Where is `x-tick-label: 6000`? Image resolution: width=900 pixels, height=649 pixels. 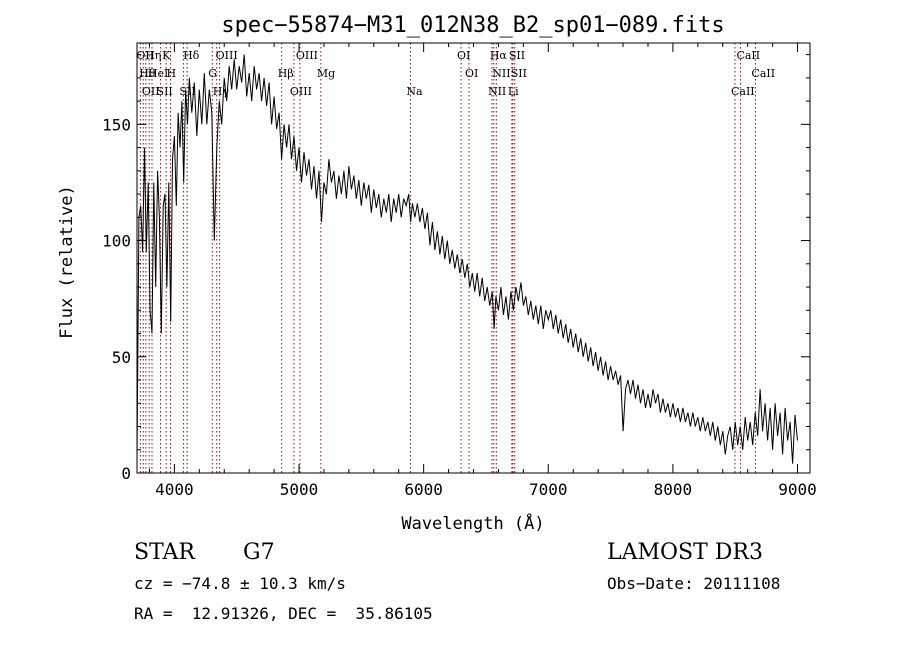
x-tick-label: 6000 is located at coordinates (423, 489).